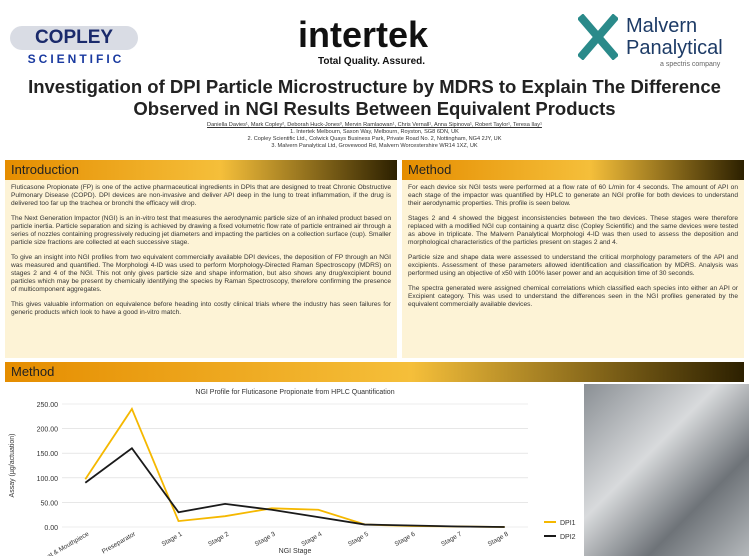 The height and width of the screenshot is (556, 749). I want to click on malvern-x, so click(598, 37).